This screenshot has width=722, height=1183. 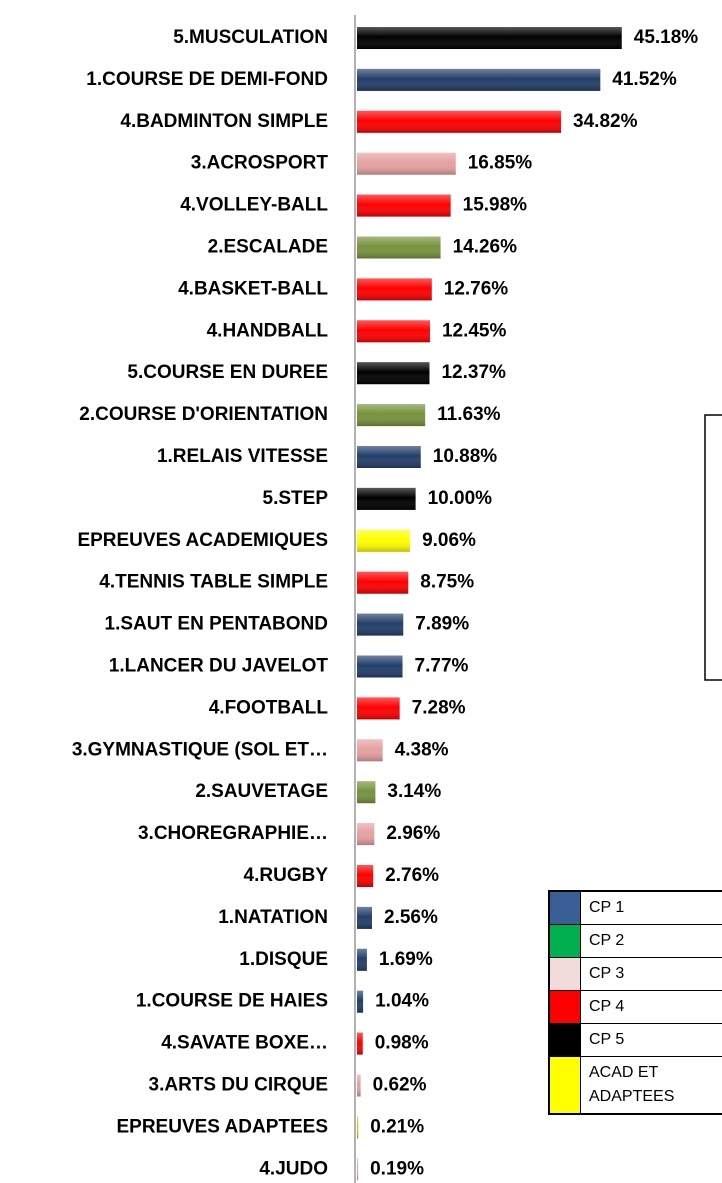 What do you see at coordinates (413, 833) in the screenshot?
I see `value-label: 2.96%` at bounding box center [413, 833].